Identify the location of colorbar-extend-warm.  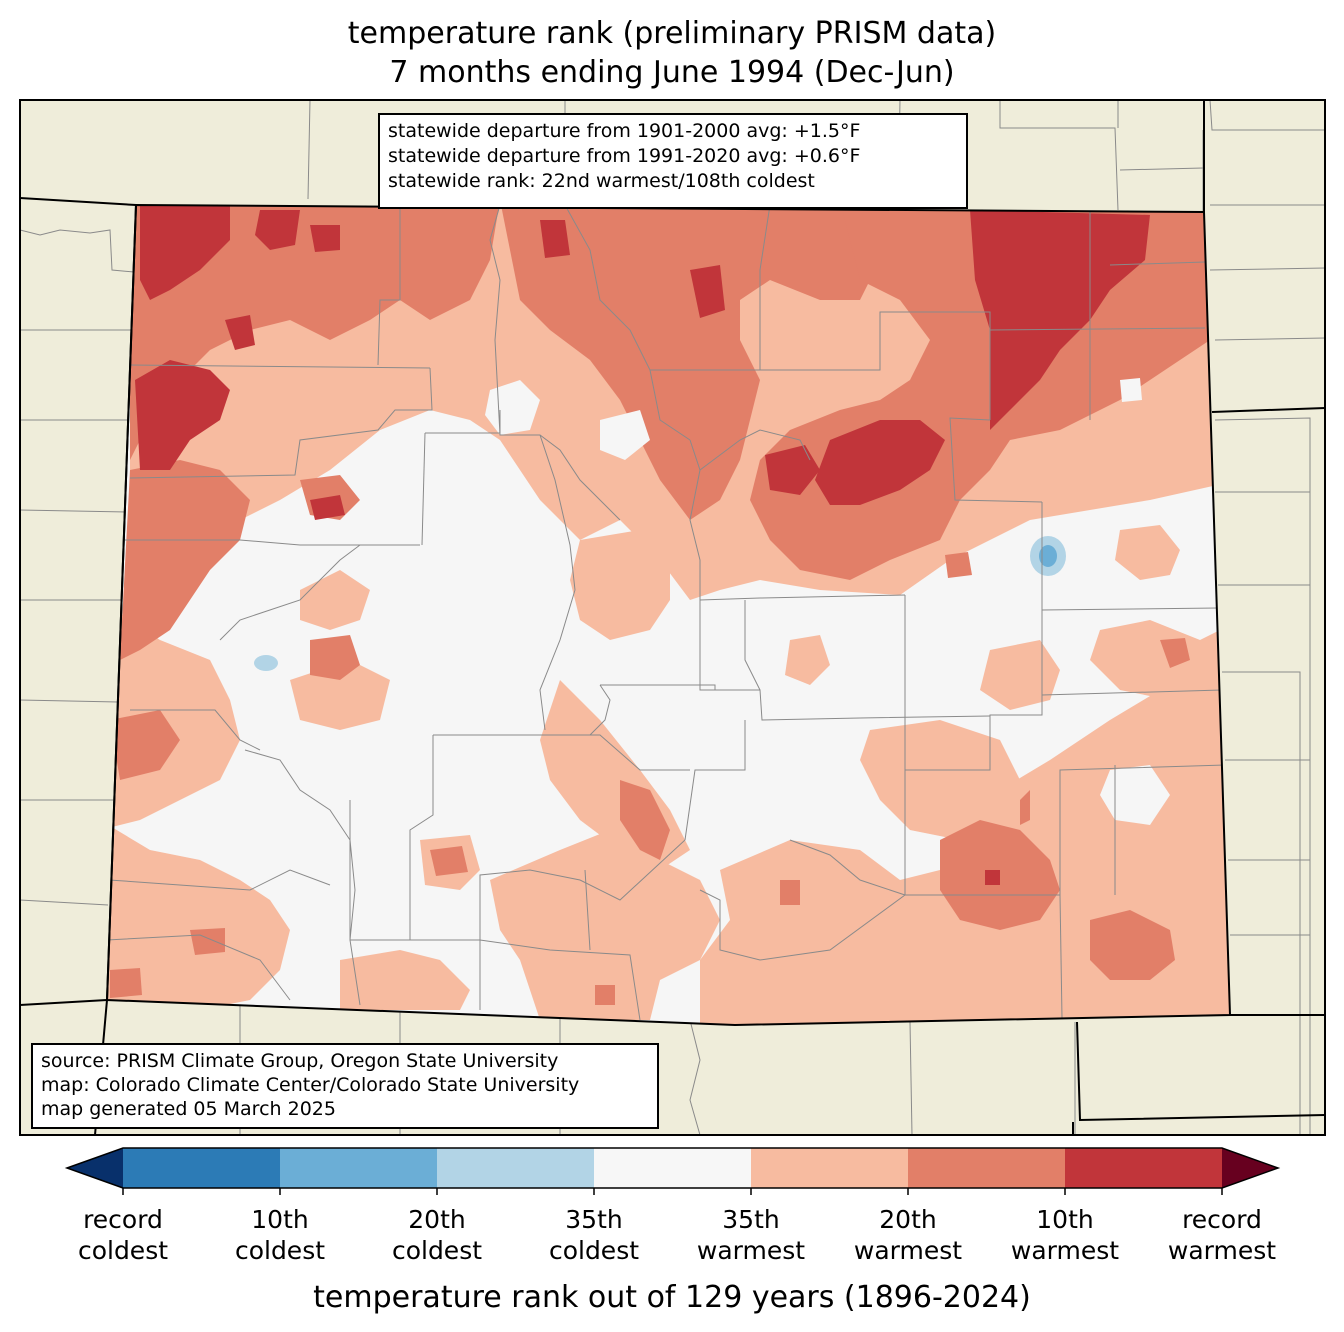
(1250, 1168).